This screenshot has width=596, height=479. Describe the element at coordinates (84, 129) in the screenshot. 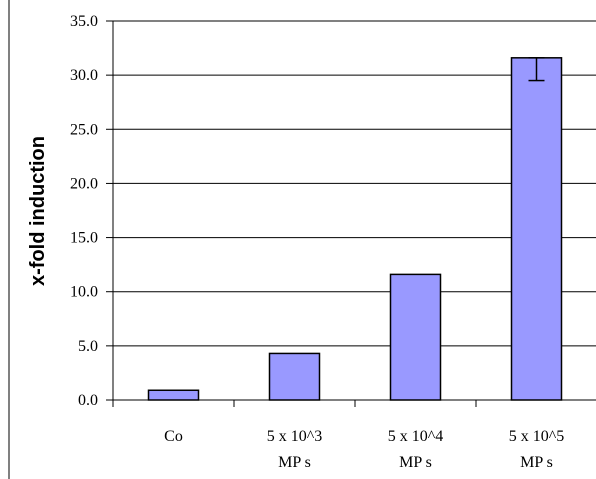

I see `y-tick-label: 25.0` at that location.